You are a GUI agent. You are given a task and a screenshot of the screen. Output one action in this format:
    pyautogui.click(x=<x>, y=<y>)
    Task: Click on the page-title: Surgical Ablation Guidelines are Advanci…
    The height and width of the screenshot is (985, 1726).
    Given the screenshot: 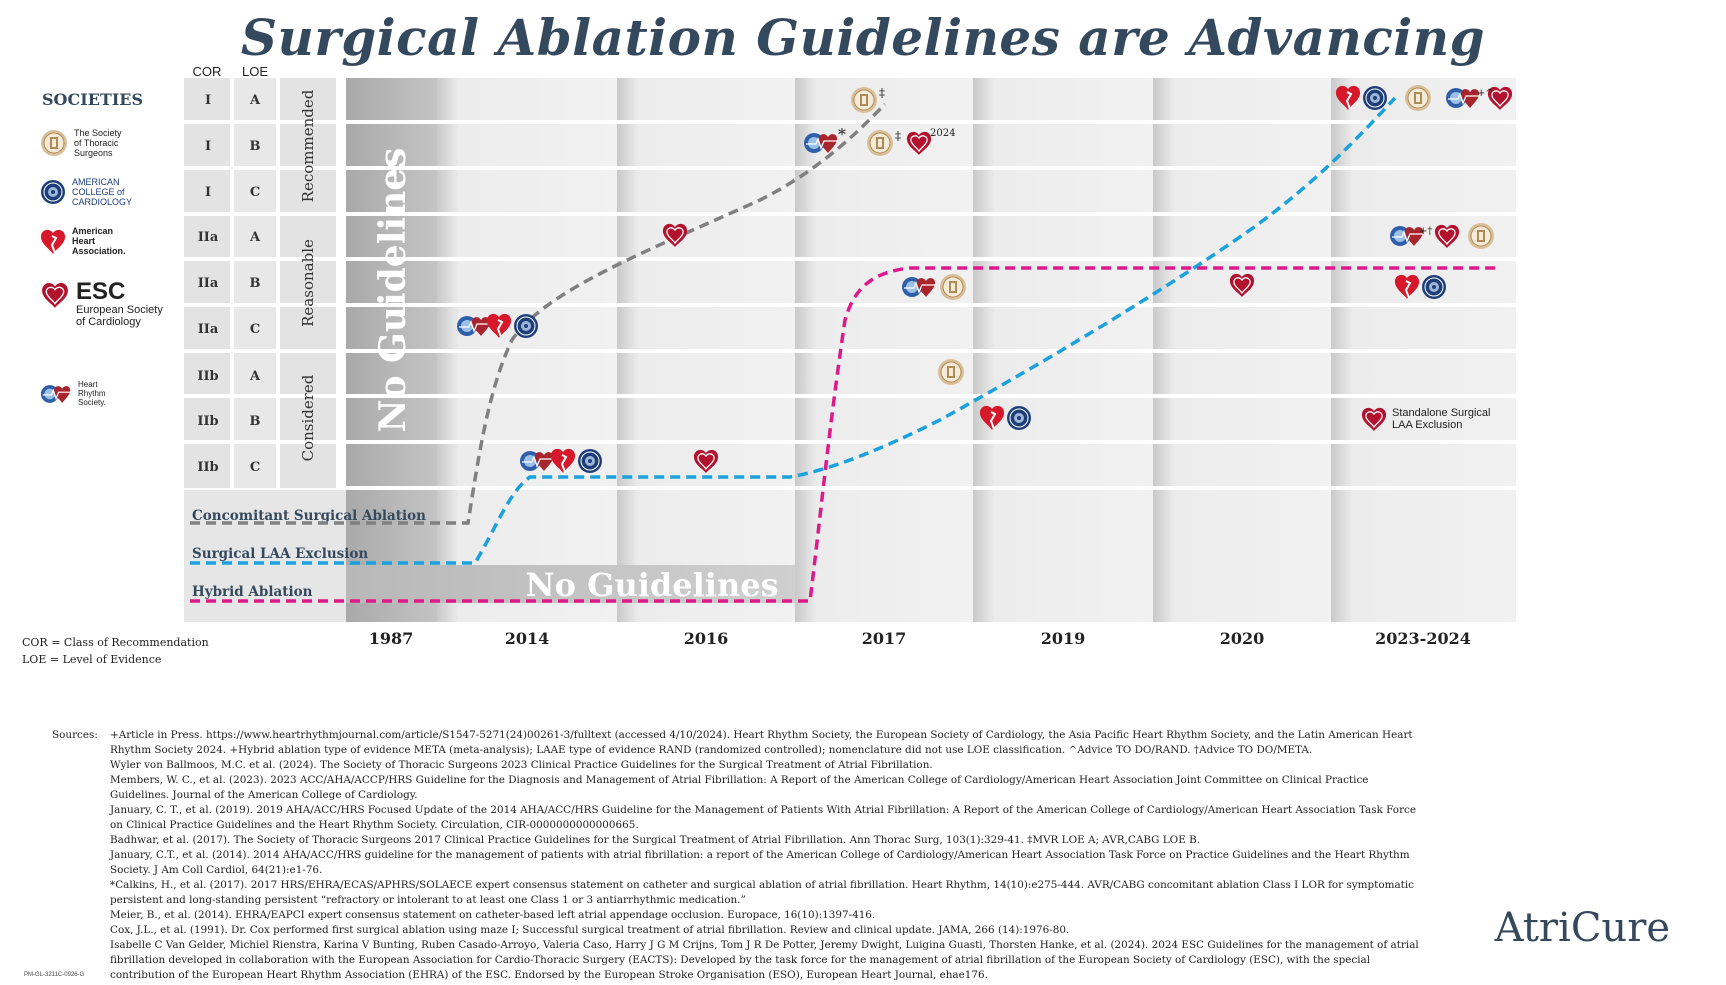 What is the action you would take?
    pyautogui.click(x=863, y=37)
    